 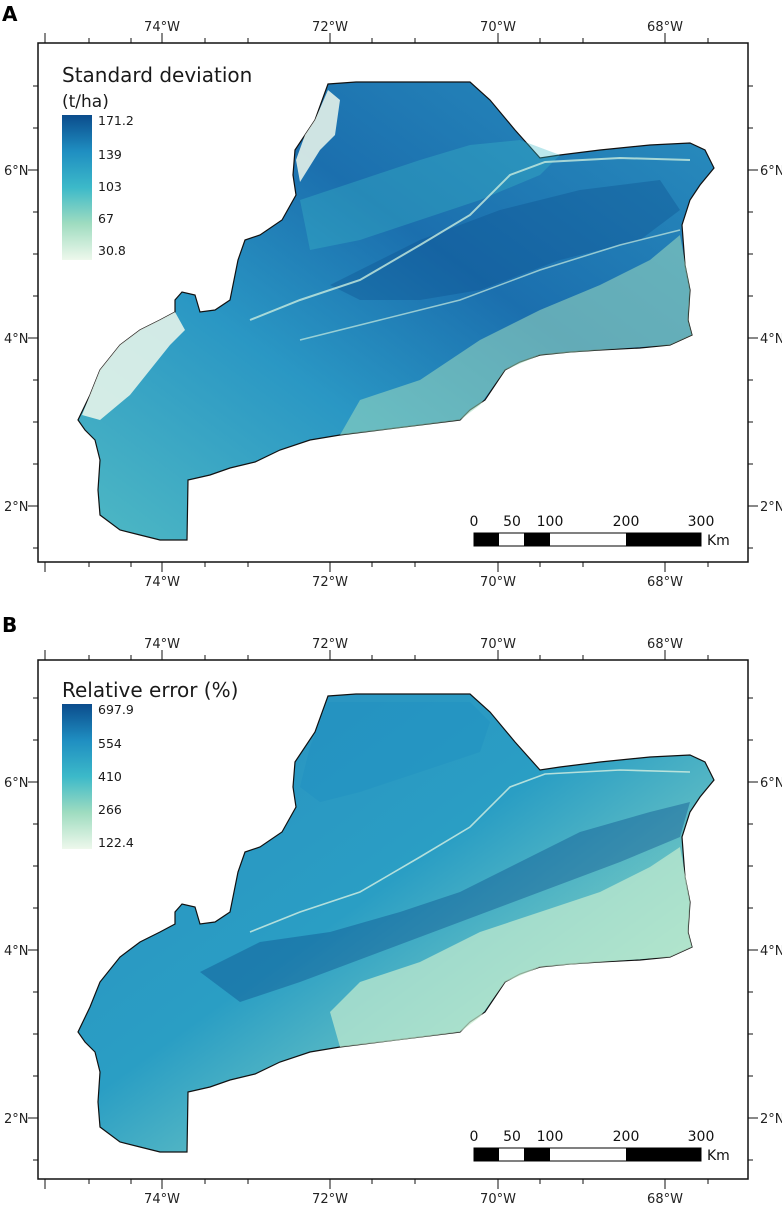 What do you see at coordinates (110, 154) in the screenshot?
I see `legend-value: 139` at bounding box center [110, 154].